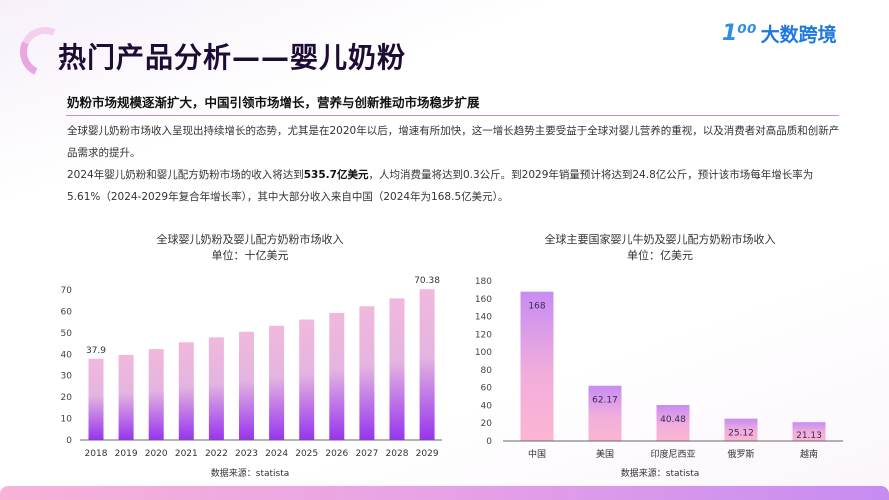  What do you see at coordinates (216, 454) in the screenshot?
I see `x-tick-label: 2022` at bounding box center [216, 454].